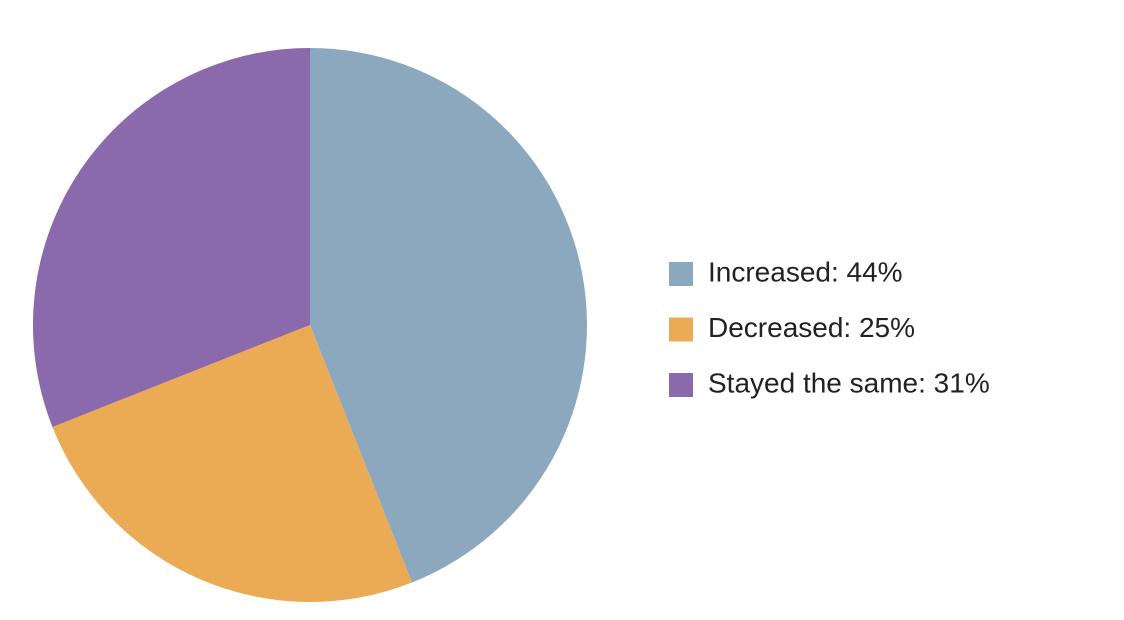 The height and width of the screenshot is (620, 1124). I want to click on legend-label: Increased: 44%, so click(805, 271).